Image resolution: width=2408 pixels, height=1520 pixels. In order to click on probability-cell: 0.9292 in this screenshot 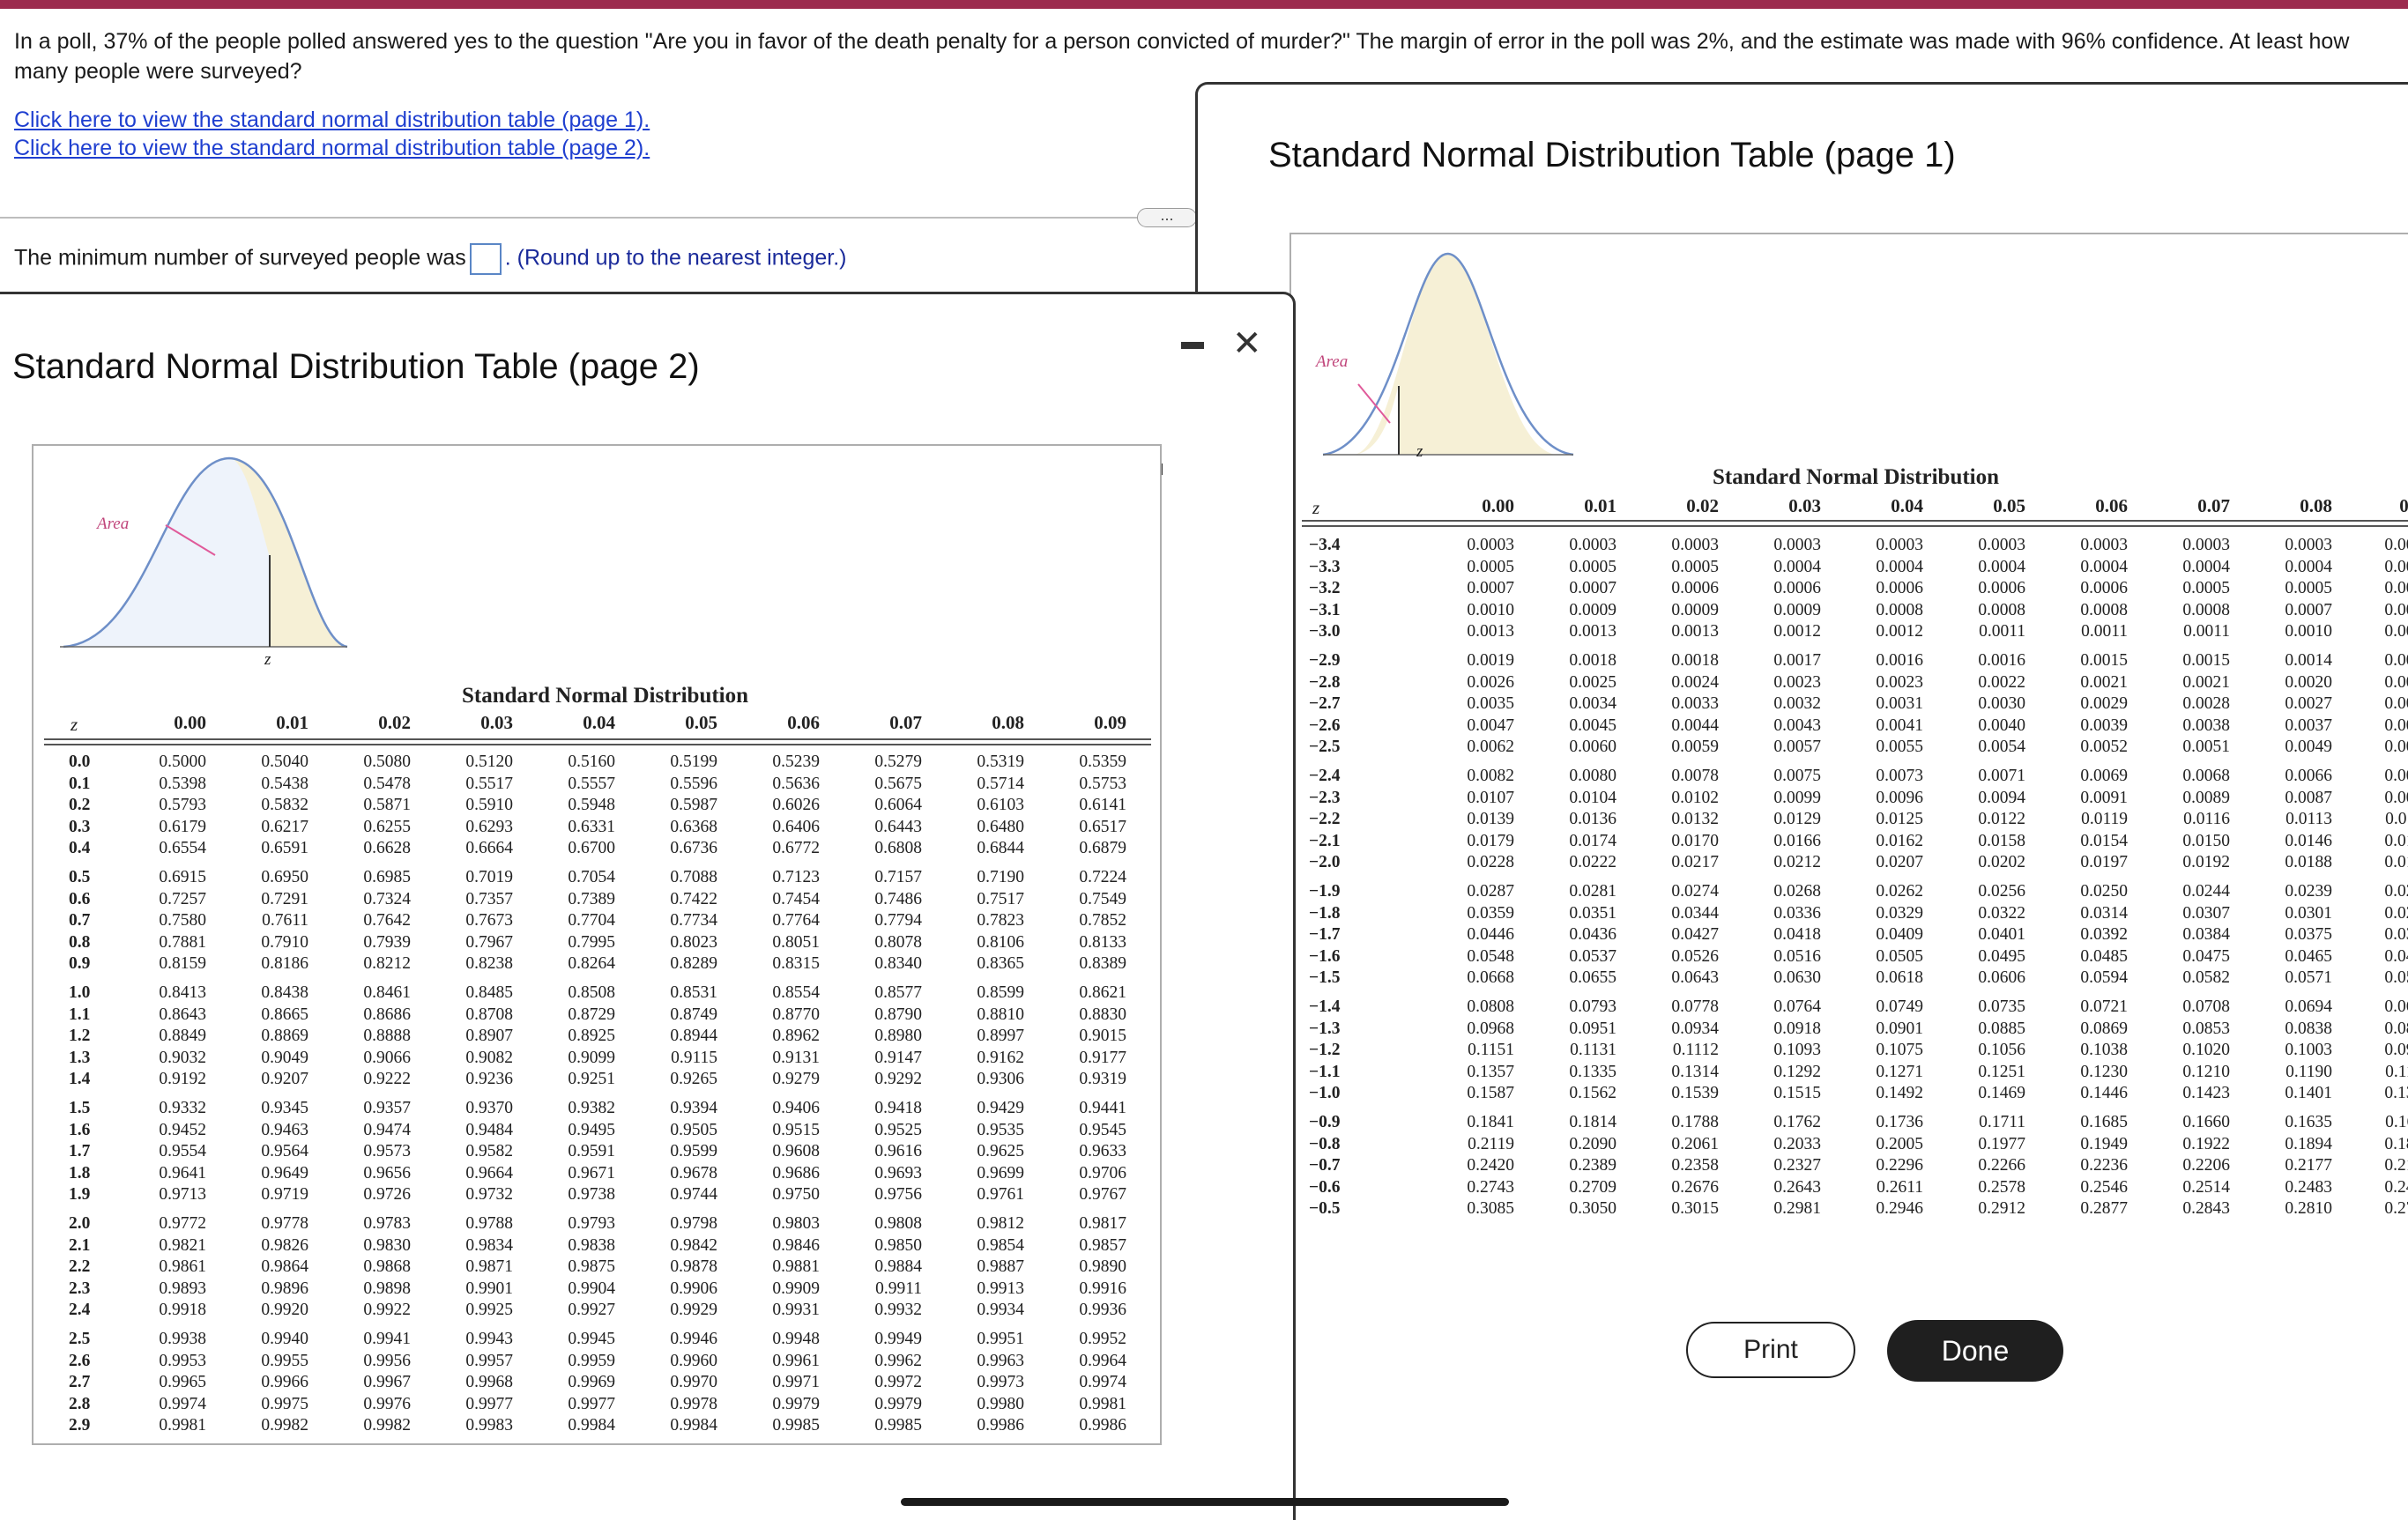, I will do `click(898, 1079)`.